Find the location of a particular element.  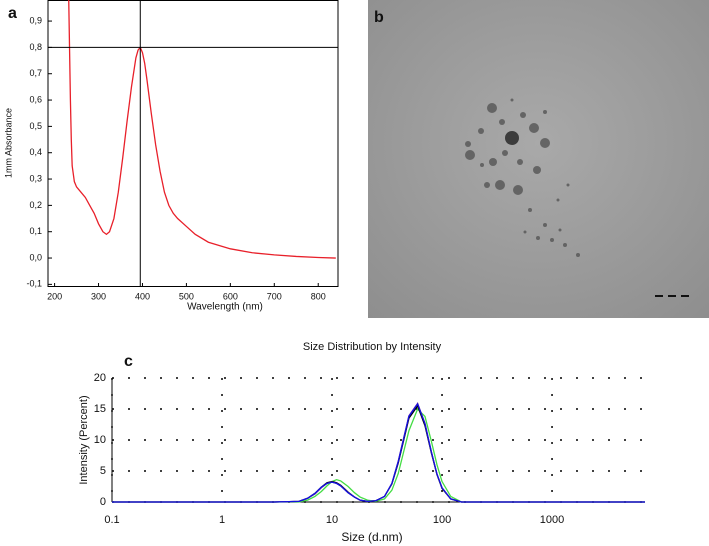

x-tick-label: 200 is located at coordinates (54, 296).